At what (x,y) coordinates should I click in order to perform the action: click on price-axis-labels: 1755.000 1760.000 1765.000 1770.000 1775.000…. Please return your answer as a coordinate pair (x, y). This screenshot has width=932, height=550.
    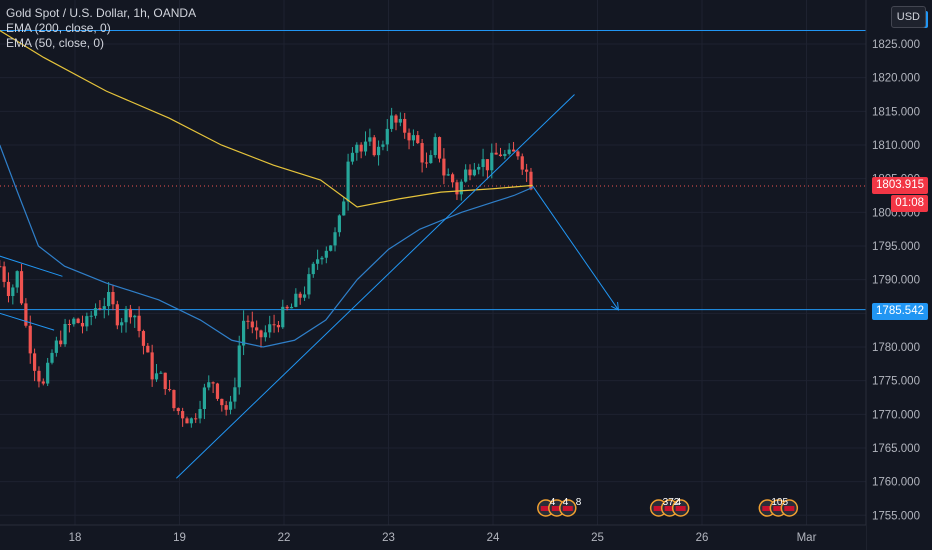
    Looking at the image, I should click on (896, 280).